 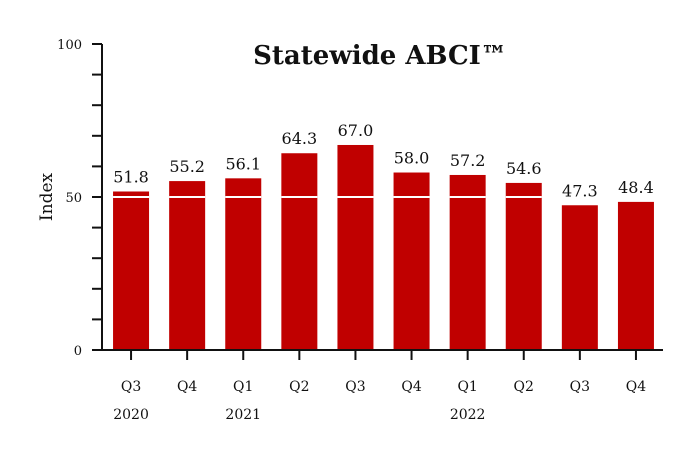 I want to click on y-tick-label: 50, so click(x=73, y=198).